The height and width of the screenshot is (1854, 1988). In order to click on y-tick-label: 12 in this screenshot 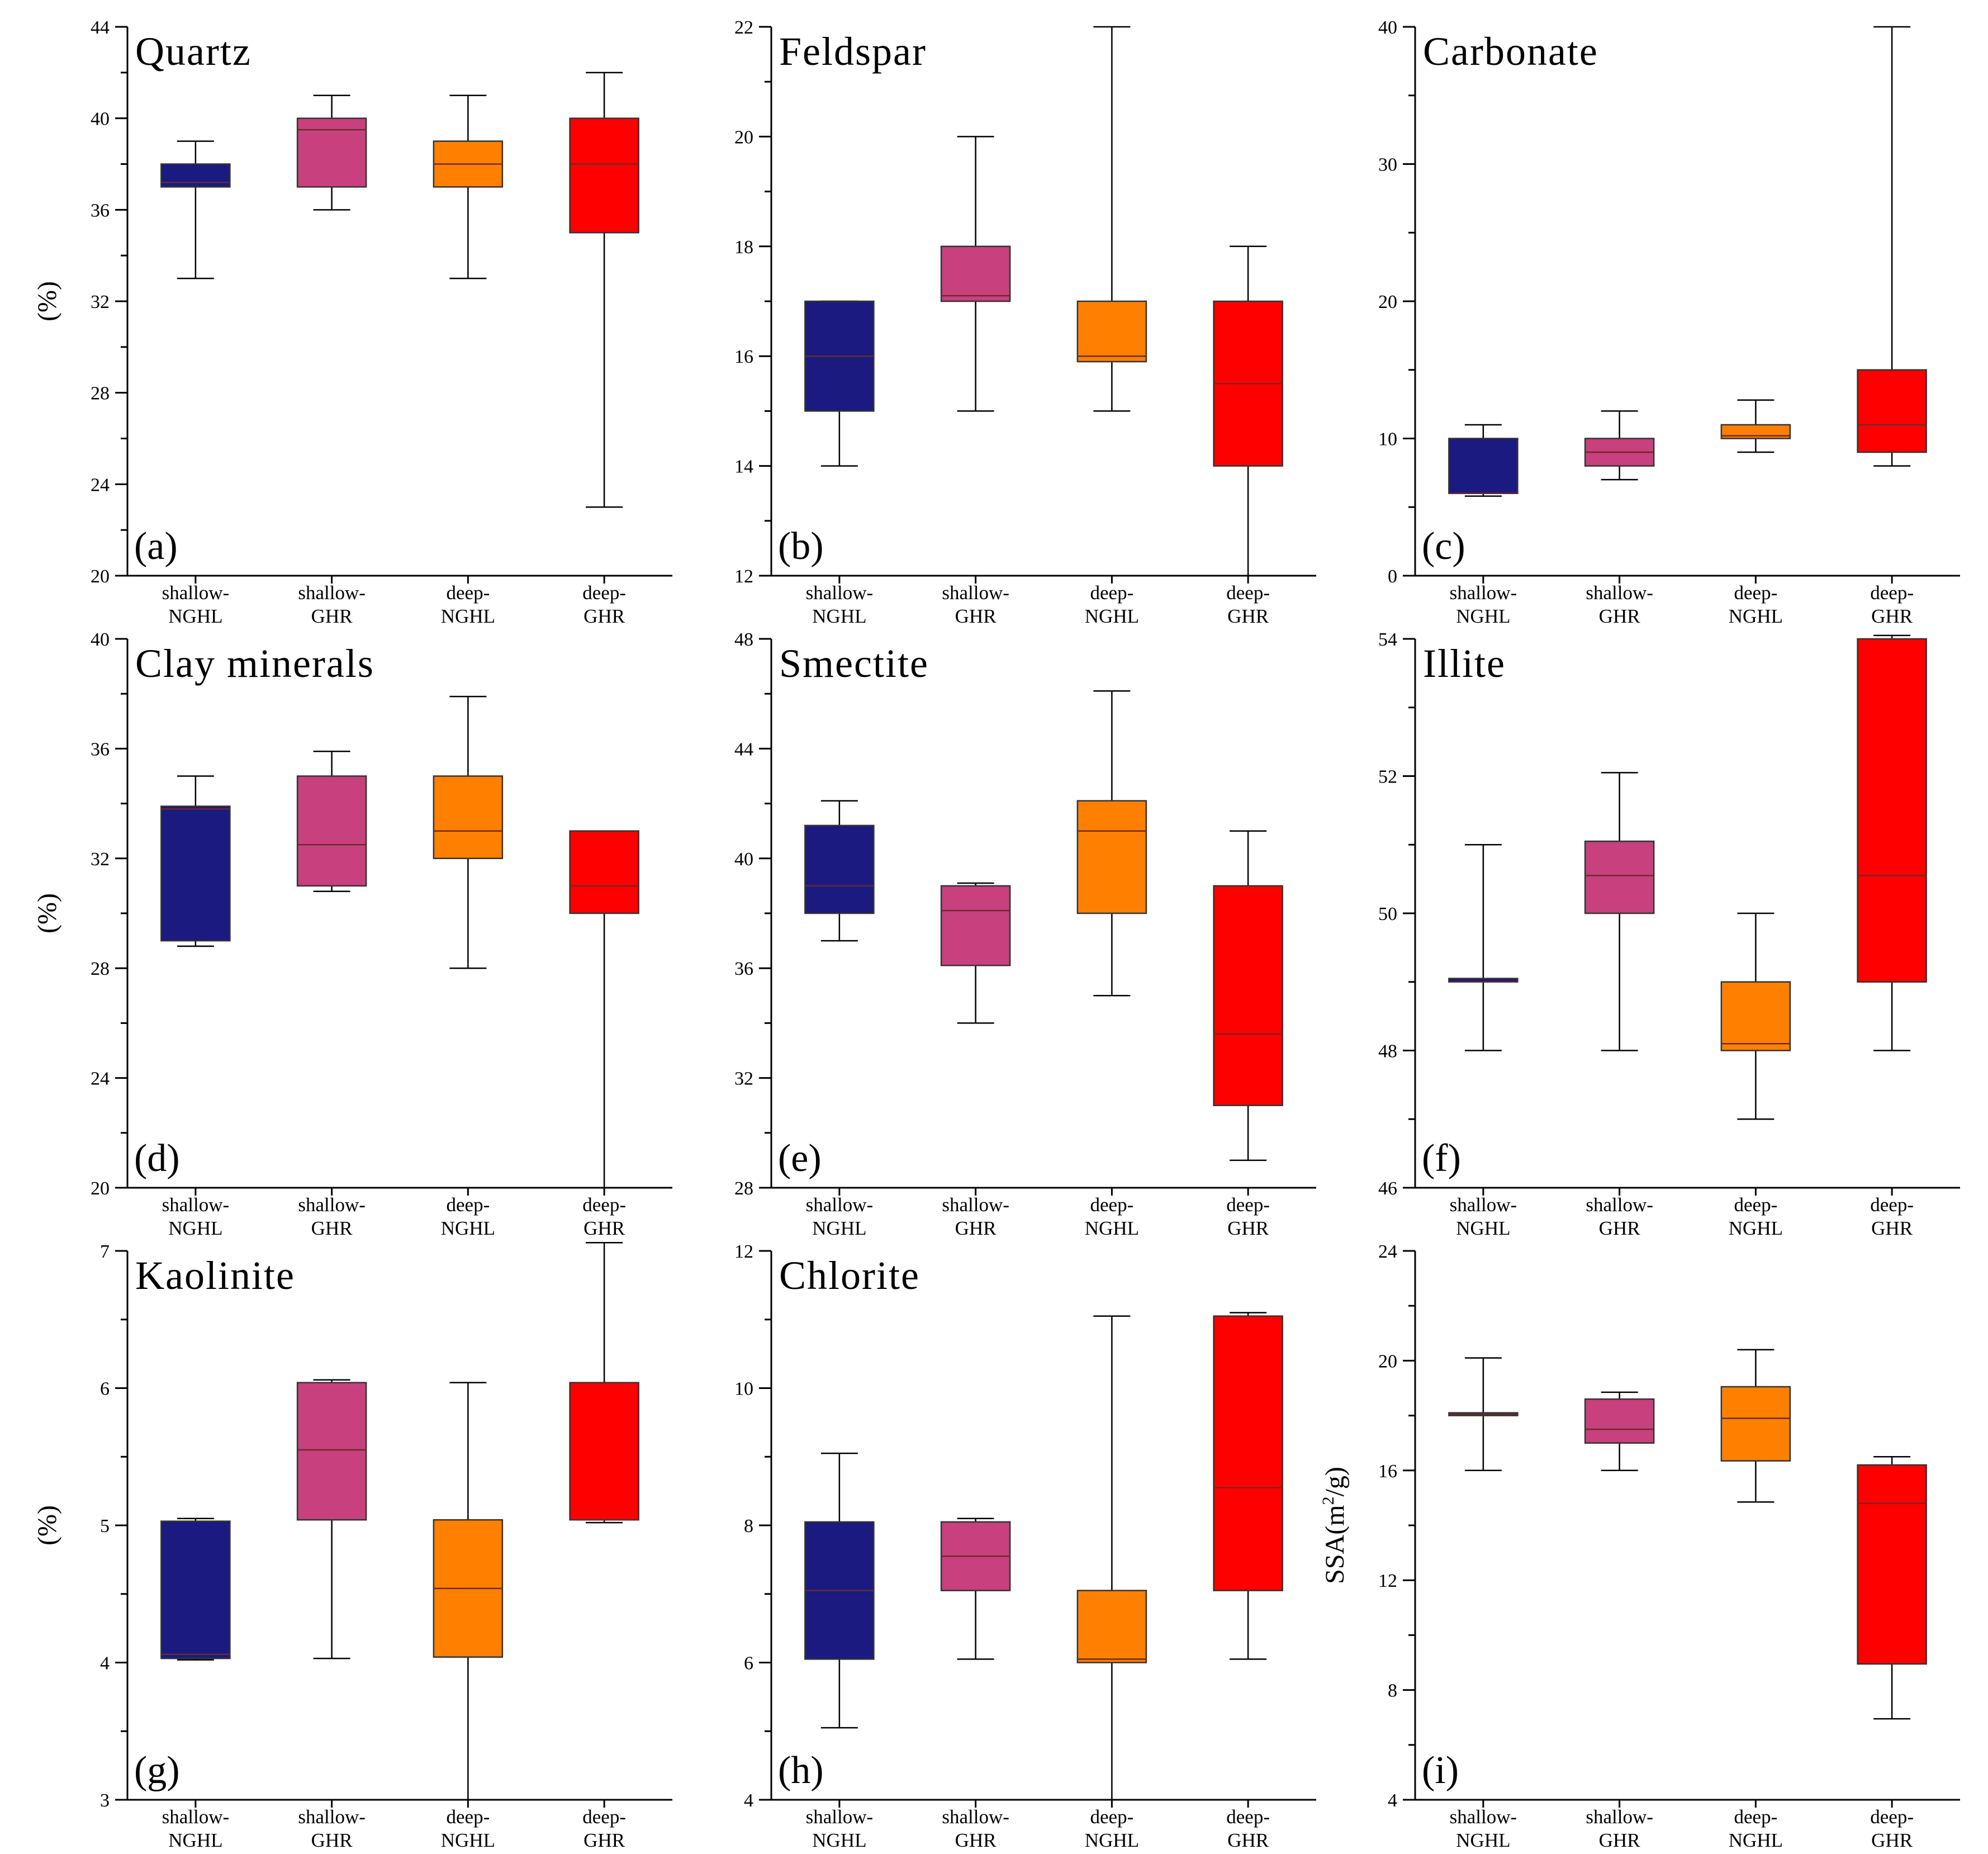, I will do `click(743, 577)`.